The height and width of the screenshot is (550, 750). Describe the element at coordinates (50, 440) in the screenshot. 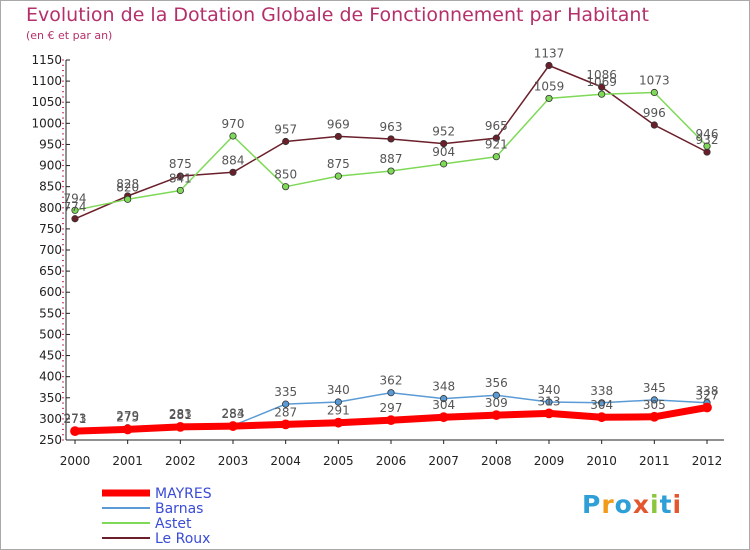

I see `y-tick-label: 250` at that location.